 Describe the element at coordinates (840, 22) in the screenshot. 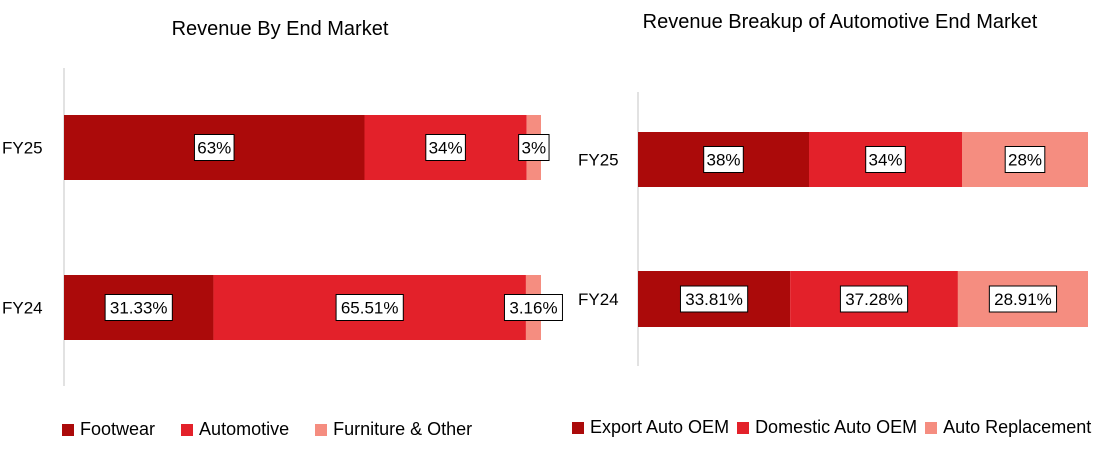

I see `chart-title: Revenue Breakup of Automotive End Market` at that location.